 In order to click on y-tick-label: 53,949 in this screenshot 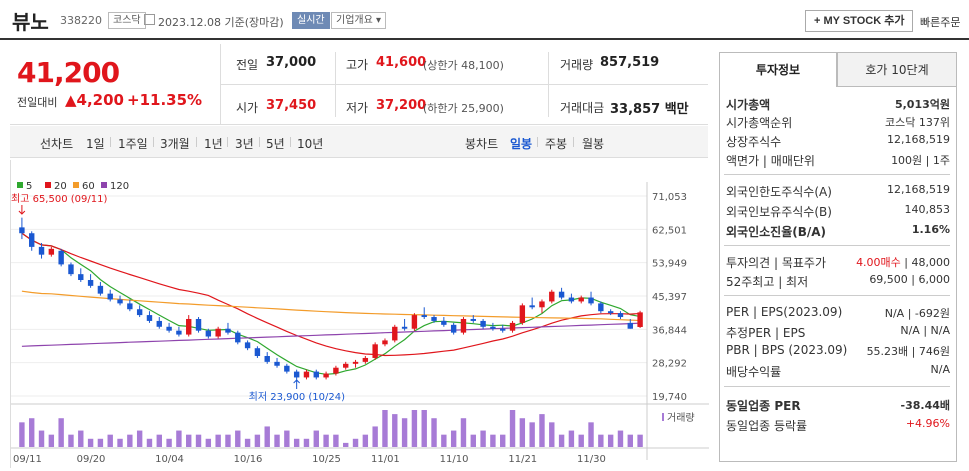, I will do `click(669, 264)`.